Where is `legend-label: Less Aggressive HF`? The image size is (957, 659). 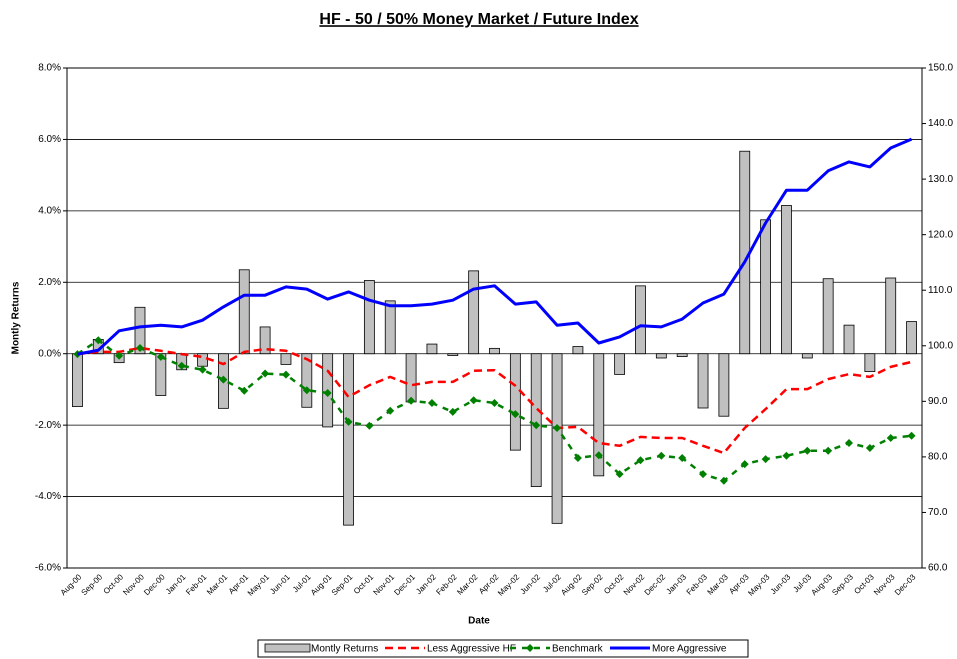
legend-label: Less Aggressive HF is located at coordinates (471, 649).